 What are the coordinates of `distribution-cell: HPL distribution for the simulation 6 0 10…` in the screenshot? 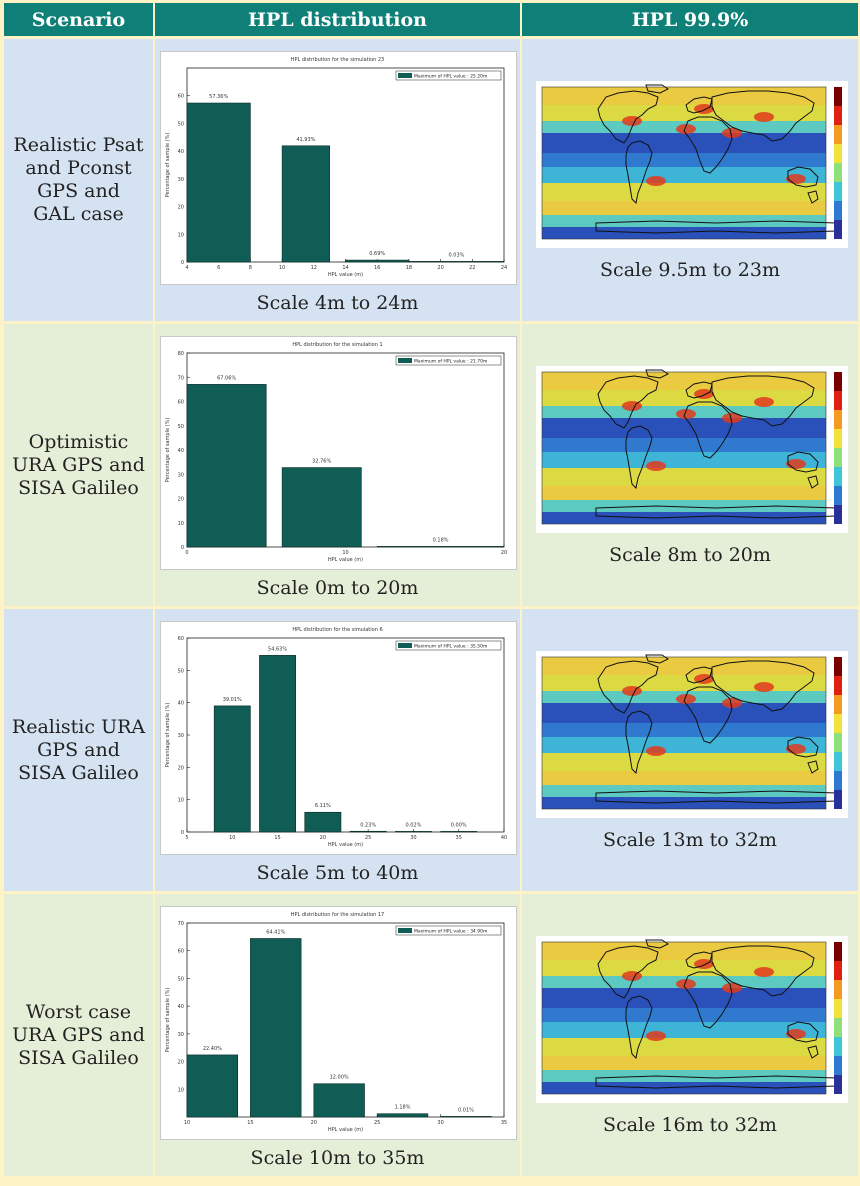 It's located at (337, 750).